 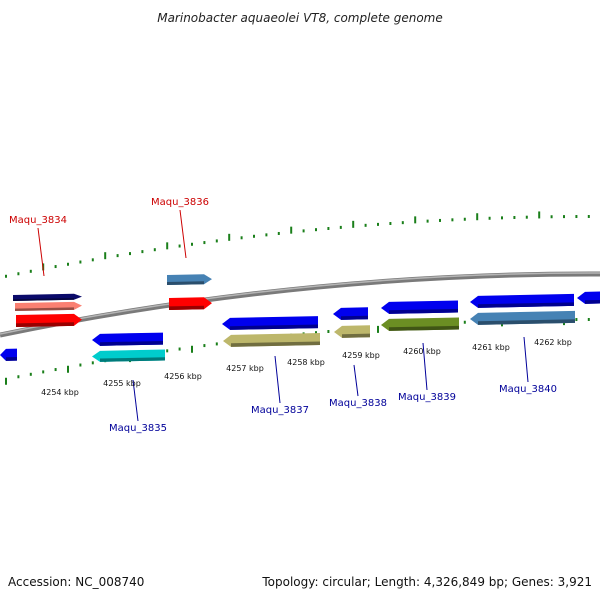 I want to click on tick-label: 4259 kbp, so click(x=361, y=355).